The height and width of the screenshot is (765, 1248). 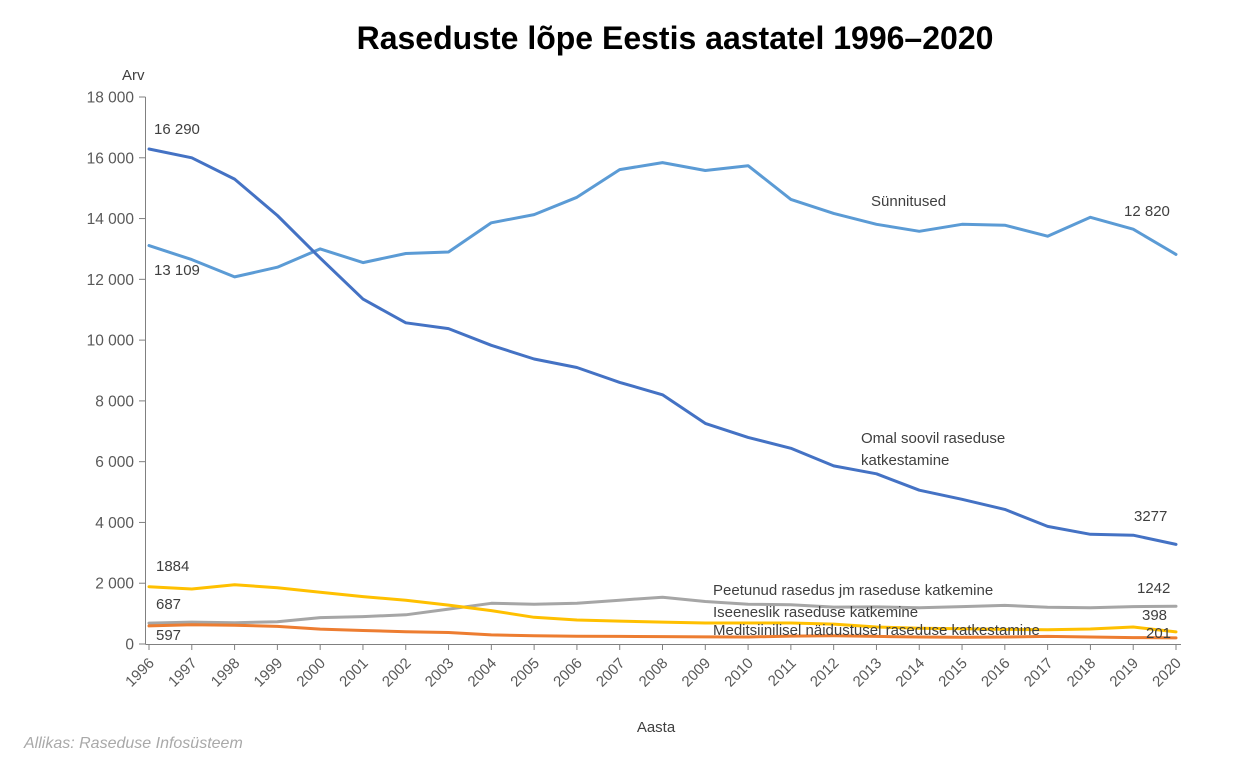 What do you see at coordinates (129, 645) in the screenshot?
I see `y-tick-label: 0` at bounding box center [129, 645].